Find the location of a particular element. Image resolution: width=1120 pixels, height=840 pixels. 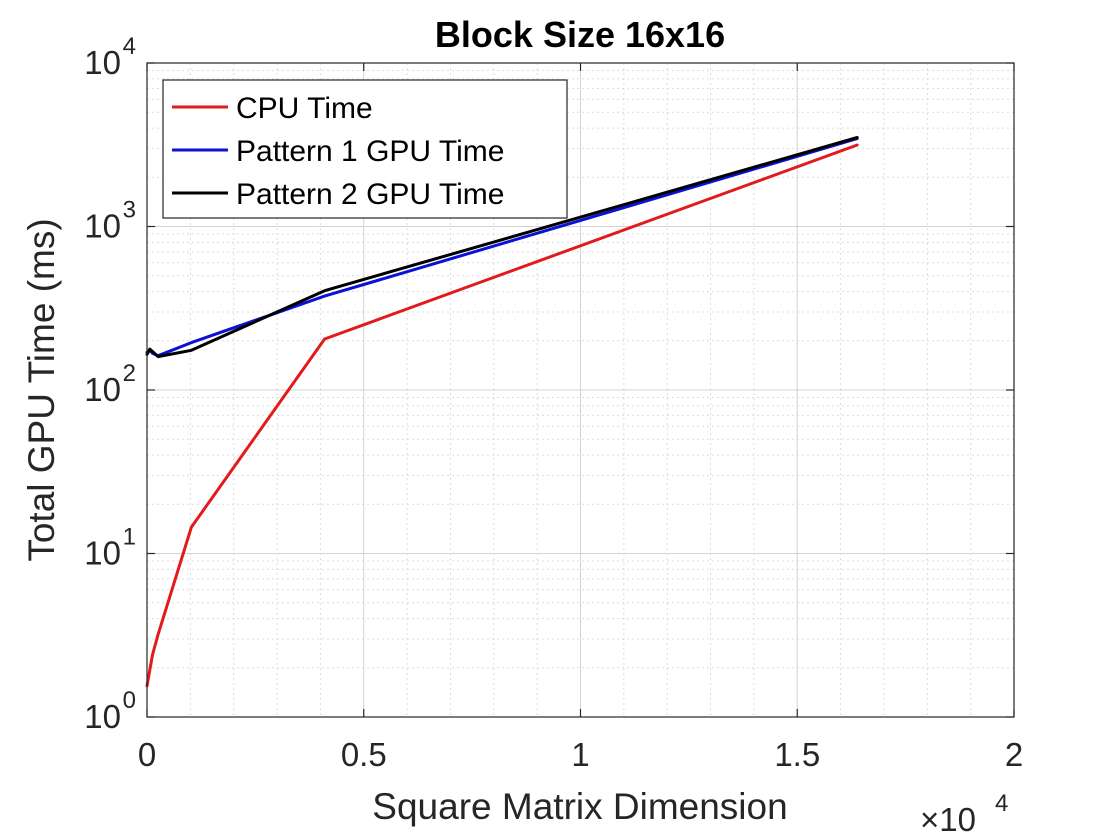

x-exponent-prefix: ×10 is located at coordinates (948, 819).